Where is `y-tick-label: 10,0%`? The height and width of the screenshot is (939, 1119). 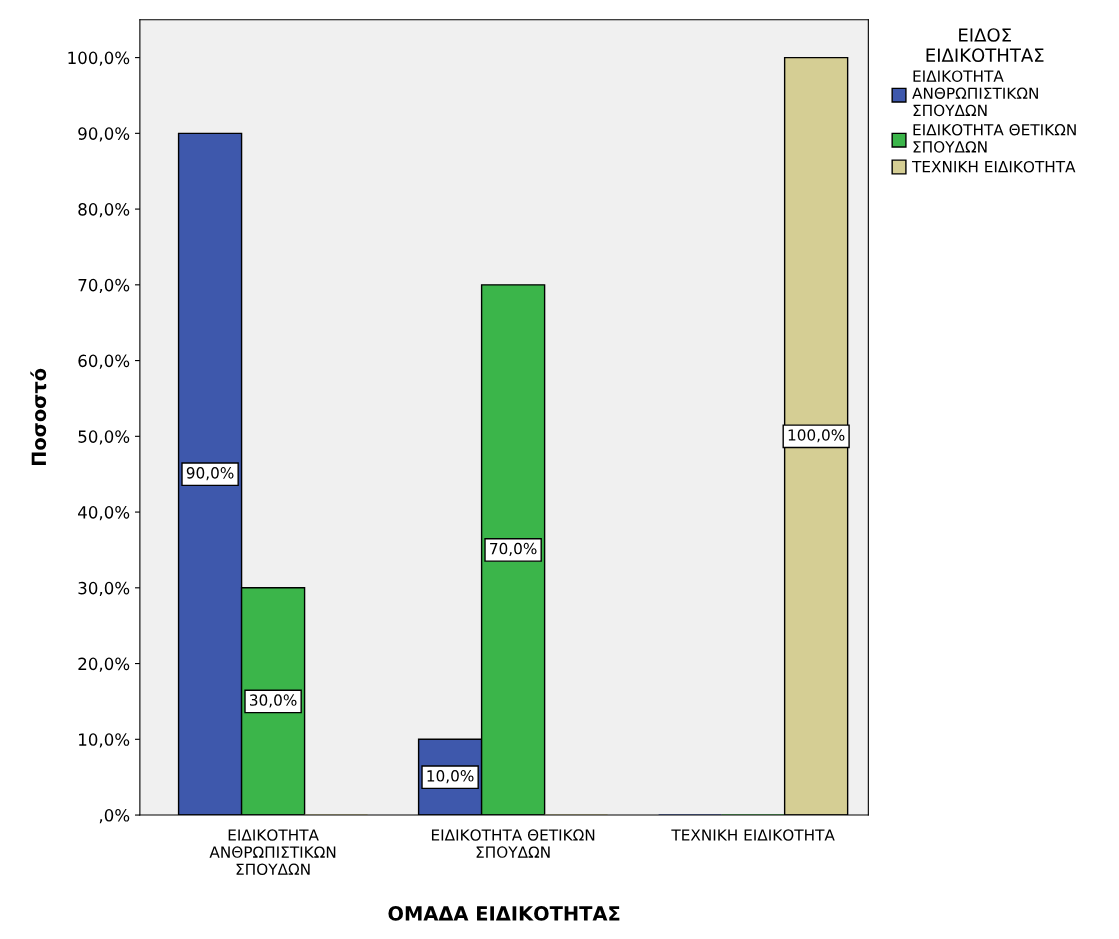
y-tick-label: 10,0% is located at coordinates (104, 740).